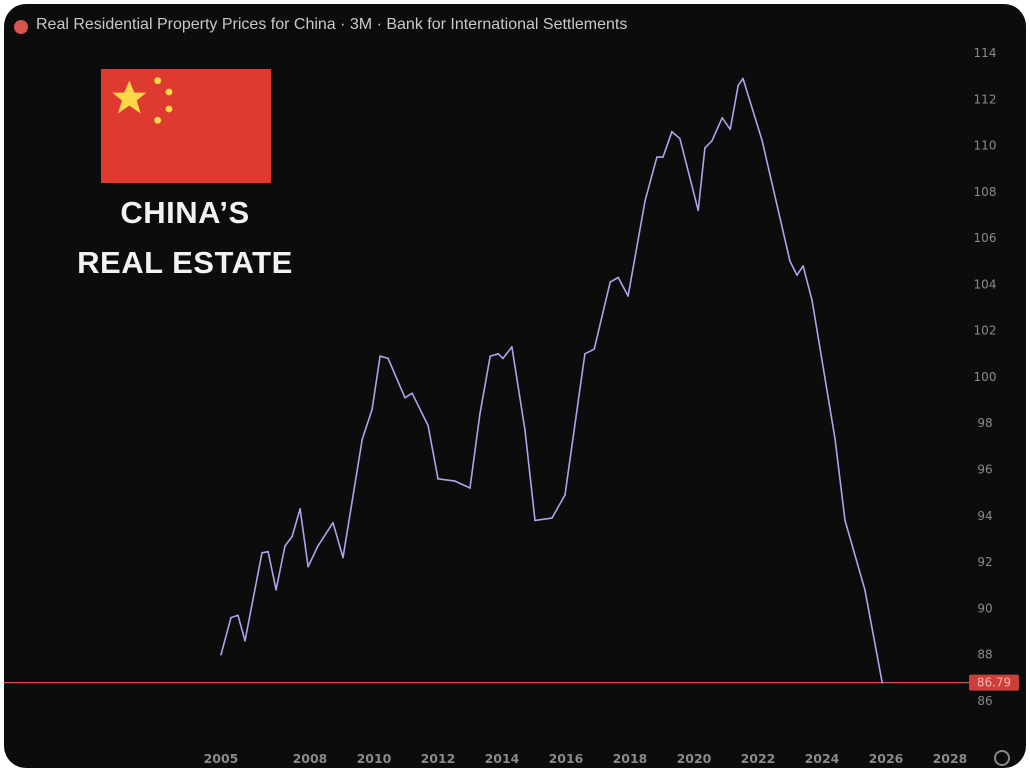 The width and height of the screenshot is (1030, 782). Describe the element at coordinates (374, 758) in the screenshot. I see `x-tick-label: 2010` at that location.